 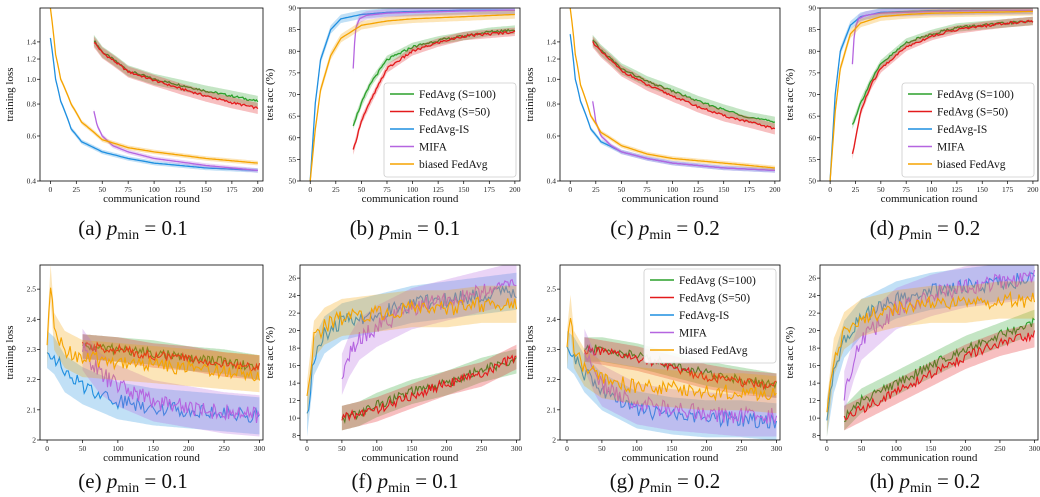 I want to click on legend-entry: FedAvg-IS, so click(x=962, y=130).